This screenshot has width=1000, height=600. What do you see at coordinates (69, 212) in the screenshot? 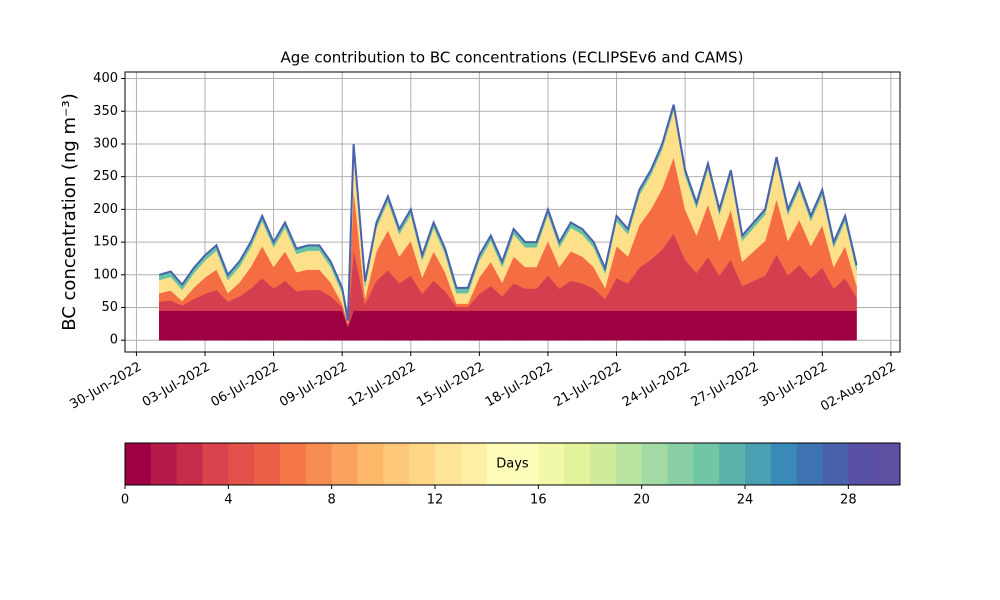
I see `y-axis-label: BC concentration (ng m⁻³)` at bounding box center [69, 212].